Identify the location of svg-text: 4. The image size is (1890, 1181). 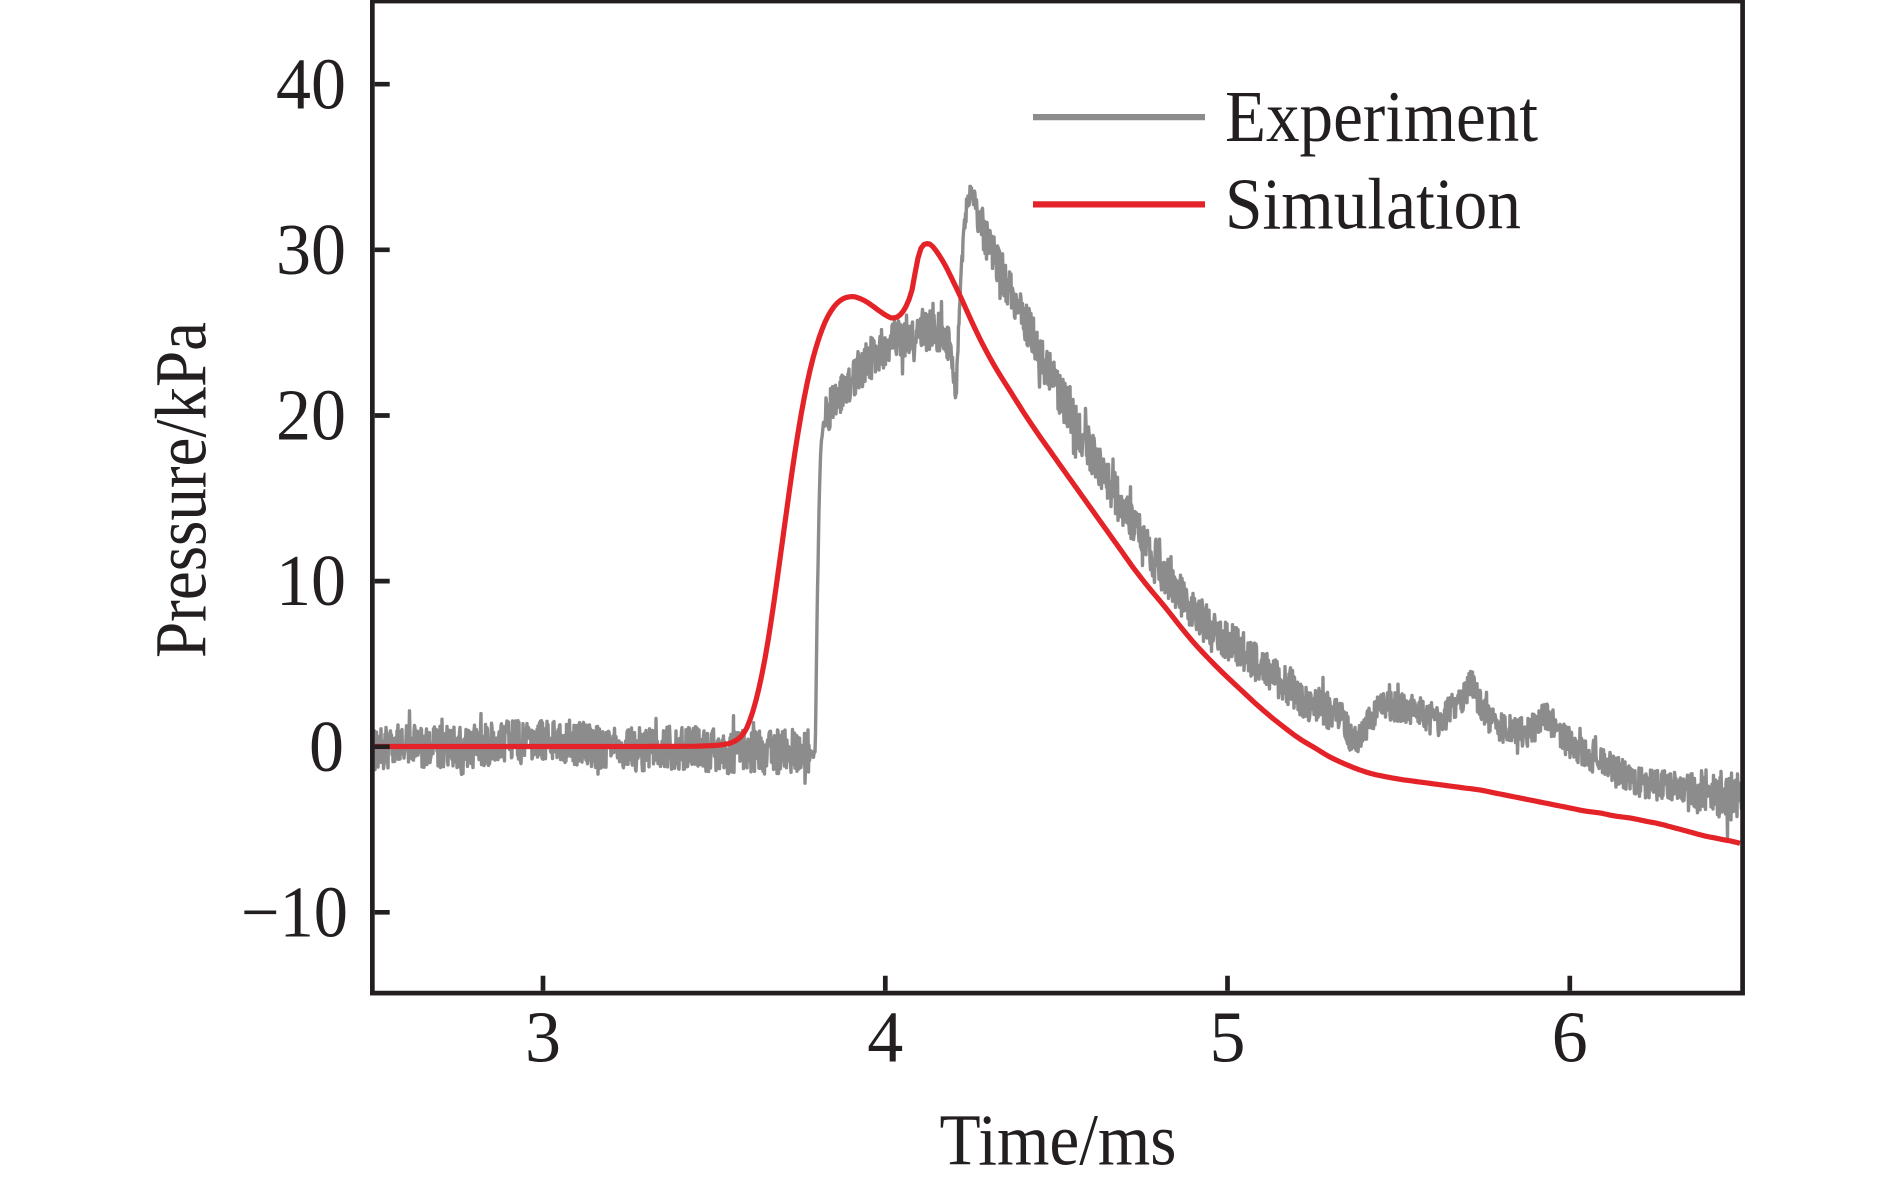
(885, 1037).